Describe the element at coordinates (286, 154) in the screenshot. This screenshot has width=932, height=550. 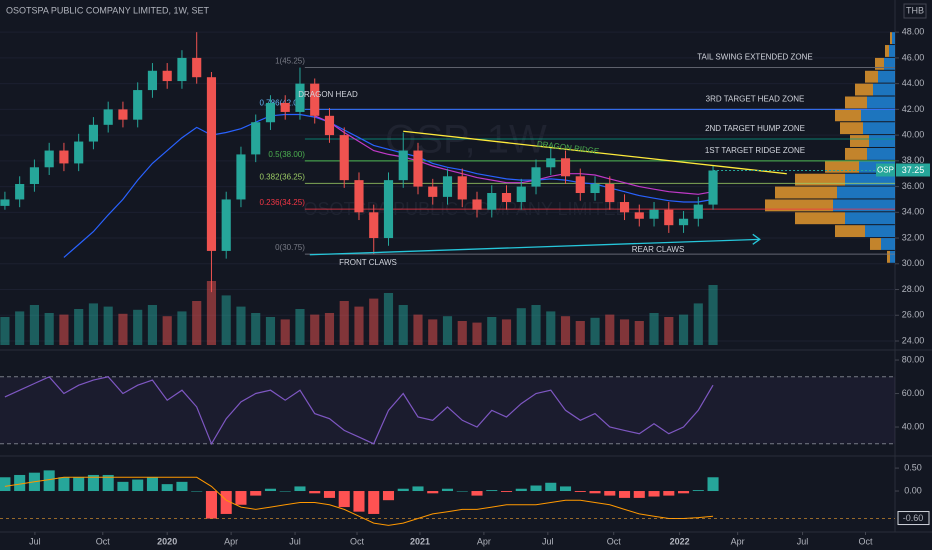
I see `fib-label: 0.5(38.00)` at that location.